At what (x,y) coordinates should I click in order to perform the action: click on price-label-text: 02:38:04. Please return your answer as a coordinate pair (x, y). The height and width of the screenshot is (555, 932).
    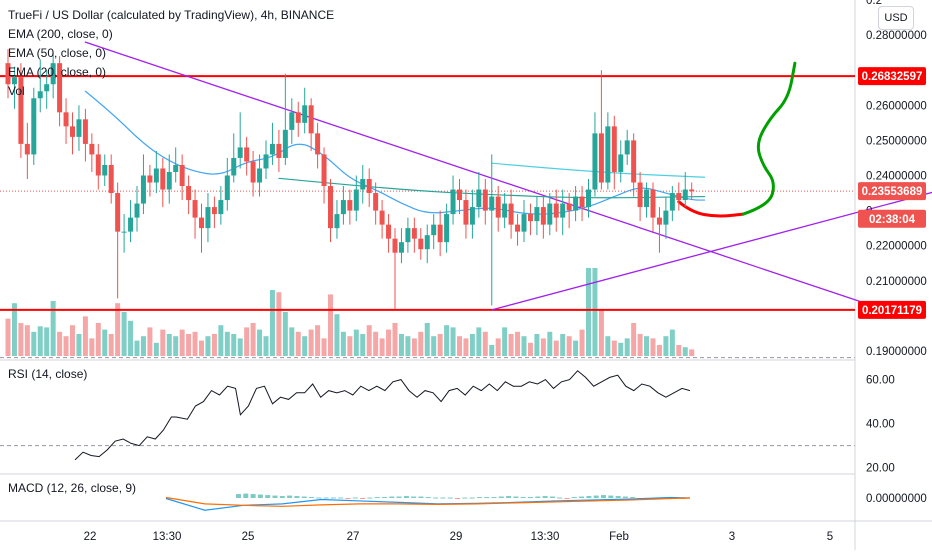
    Looking at the image, I should click on (892, 220).